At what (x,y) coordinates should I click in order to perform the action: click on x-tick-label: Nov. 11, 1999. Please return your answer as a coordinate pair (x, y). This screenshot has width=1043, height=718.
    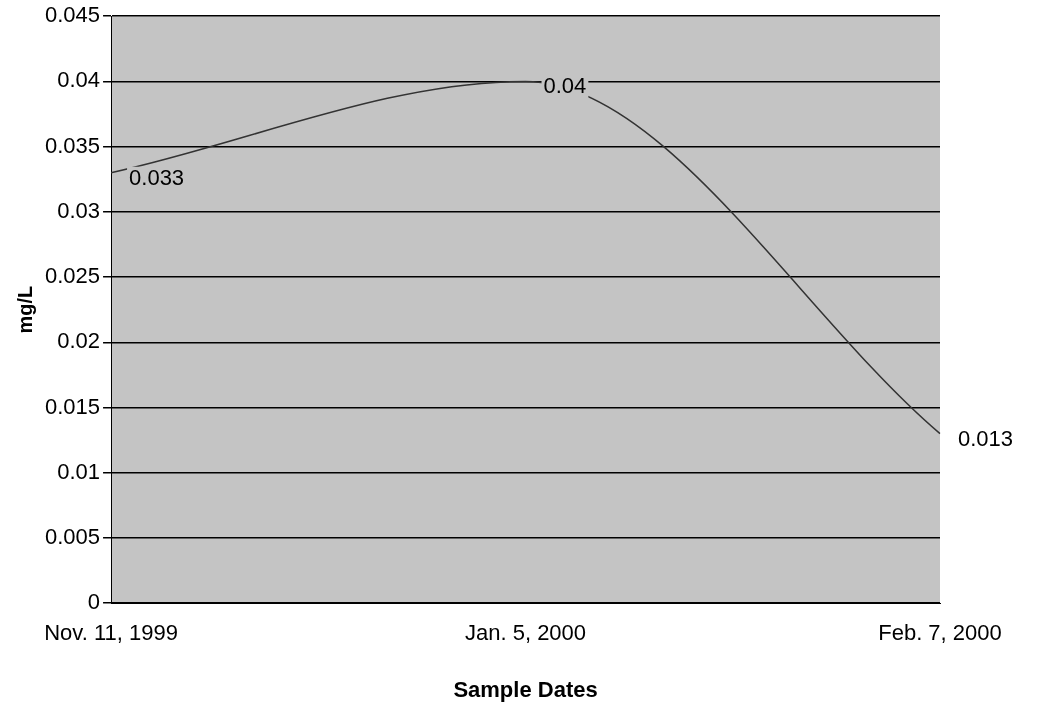
    Looking at the image, I should click on (111, 633).